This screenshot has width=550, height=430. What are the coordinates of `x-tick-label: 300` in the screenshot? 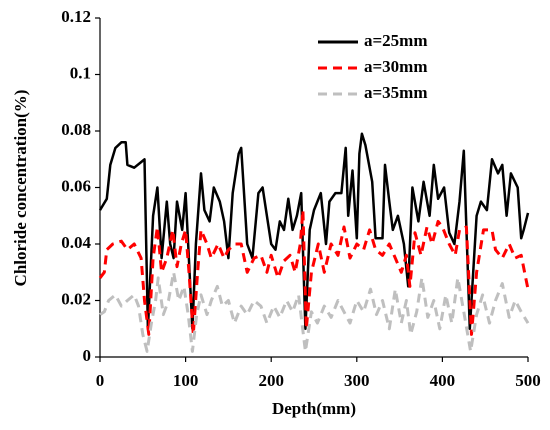 It's located at (357, 380).